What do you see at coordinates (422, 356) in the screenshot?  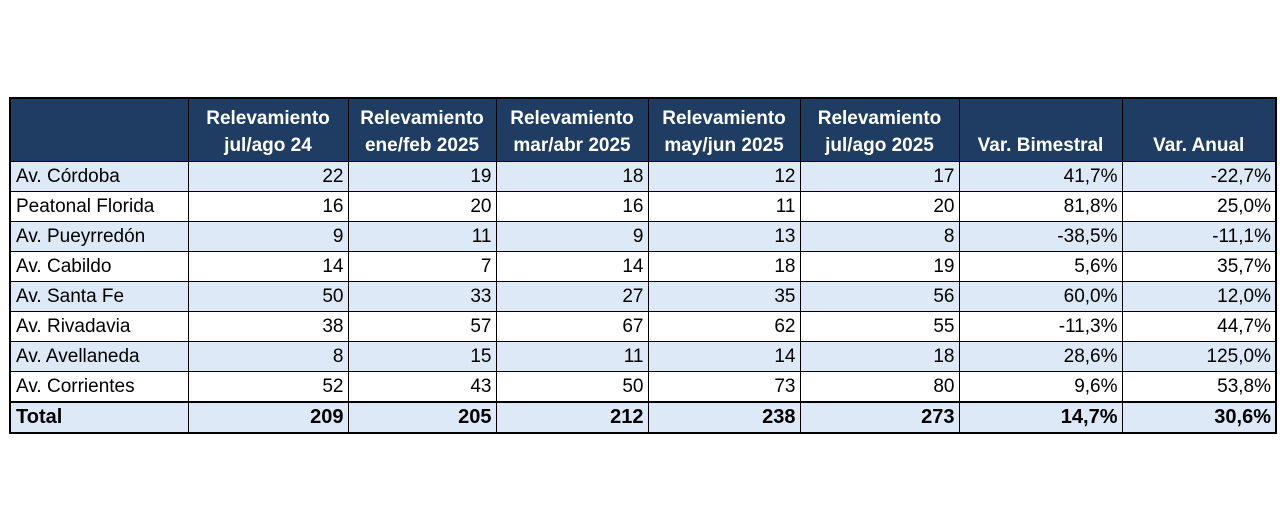 I see `table-cell: 15` at bounding box center [422, 356].